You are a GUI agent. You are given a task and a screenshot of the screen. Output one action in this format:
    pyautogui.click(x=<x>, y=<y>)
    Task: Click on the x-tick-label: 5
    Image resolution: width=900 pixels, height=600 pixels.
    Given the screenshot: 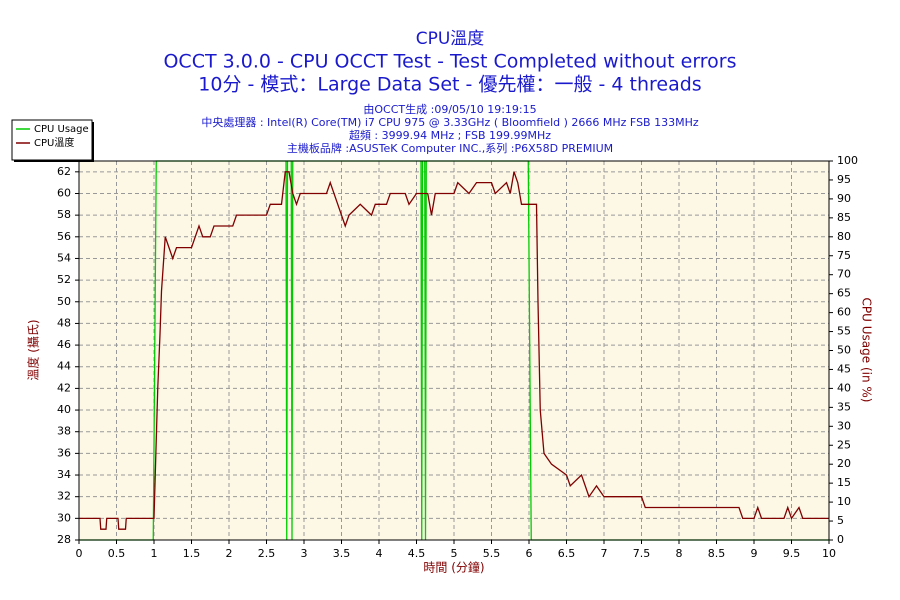 What is the action you would take?
    pyautogui.click(x=454, y=553)
    